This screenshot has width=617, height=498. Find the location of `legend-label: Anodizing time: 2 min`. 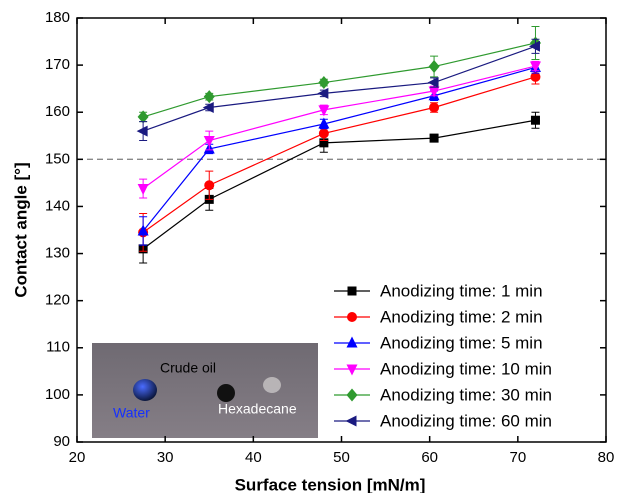

legend-label: Anodizing time: 2 min is located at coordinates (461, 316).